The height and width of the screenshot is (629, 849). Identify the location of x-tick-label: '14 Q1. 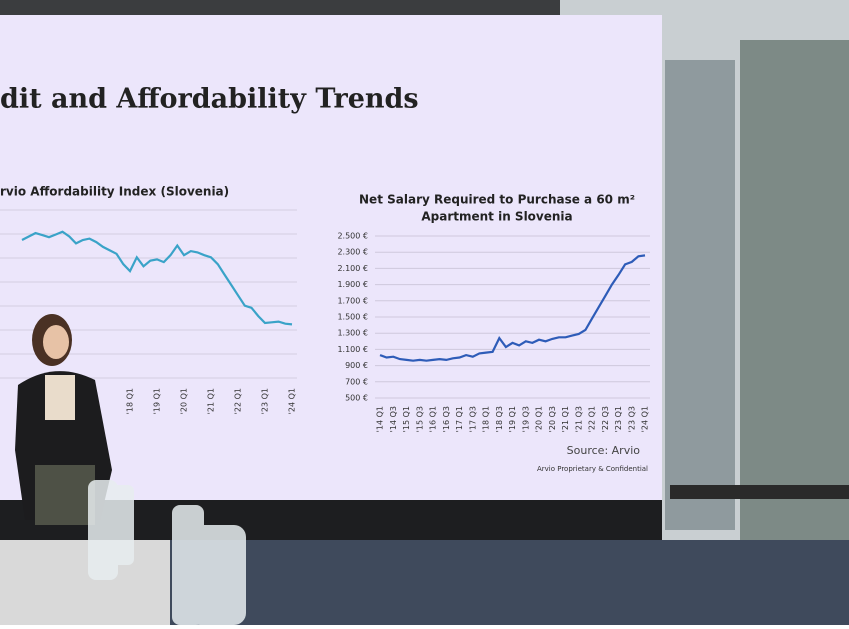
(380, 419).